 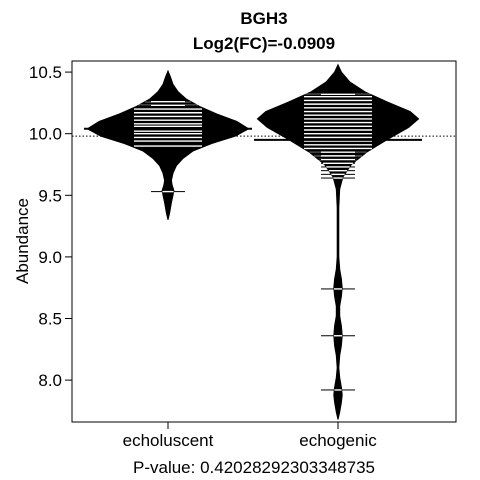 I want to click on chart-subtitle: Log2(FC)=-0.0909, so click(x=264, y=43).